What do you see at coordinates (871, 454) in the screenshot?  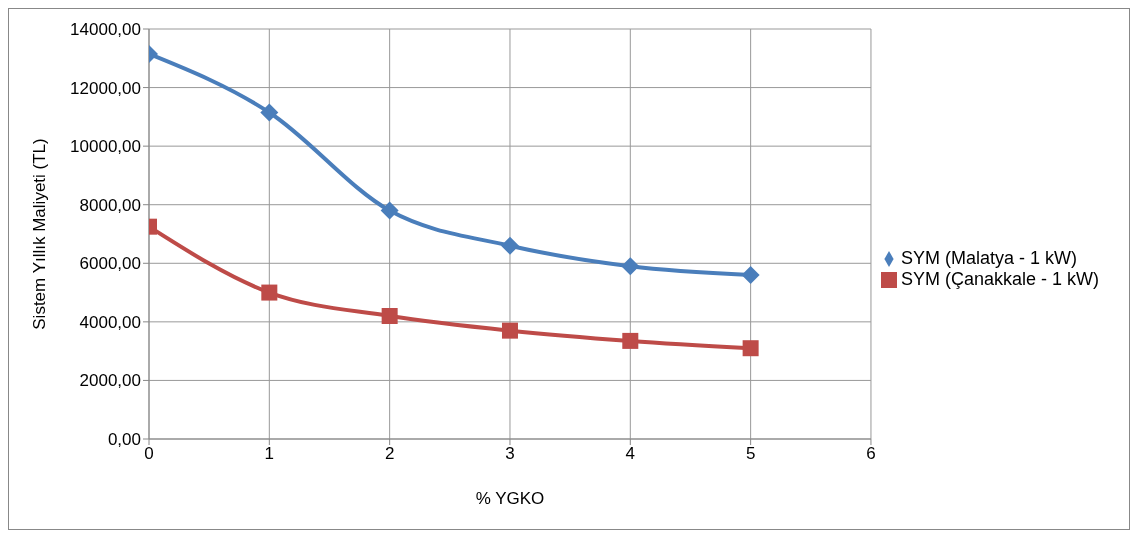 I see `x-tick-label: 6` at bounding box center [871, 454].